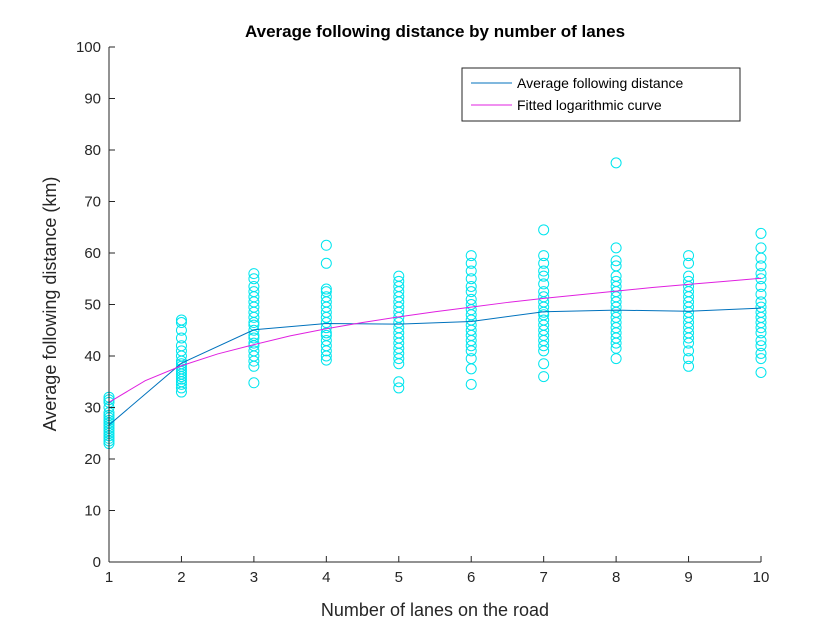 This screenshot has height=630, width=840. I want to click on y-tick-label: 70, so click(92, 202).